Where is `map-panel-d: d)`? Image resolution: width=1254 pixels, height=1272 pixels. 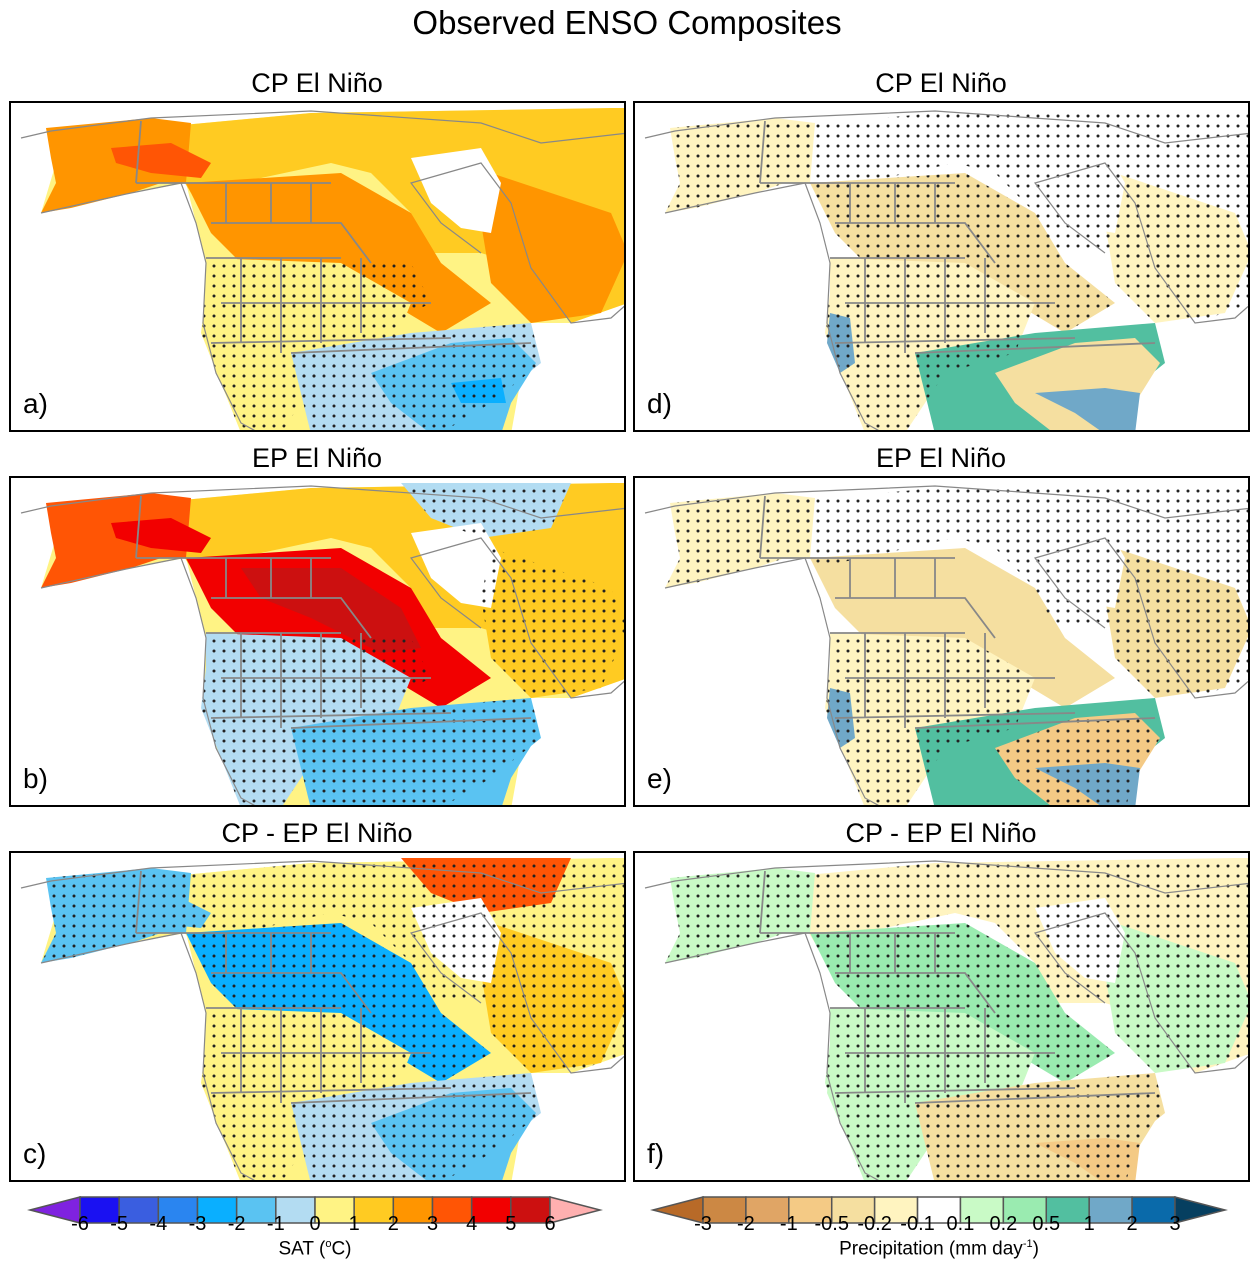
map-panel-d: d) is located at coordinates (941, 266).